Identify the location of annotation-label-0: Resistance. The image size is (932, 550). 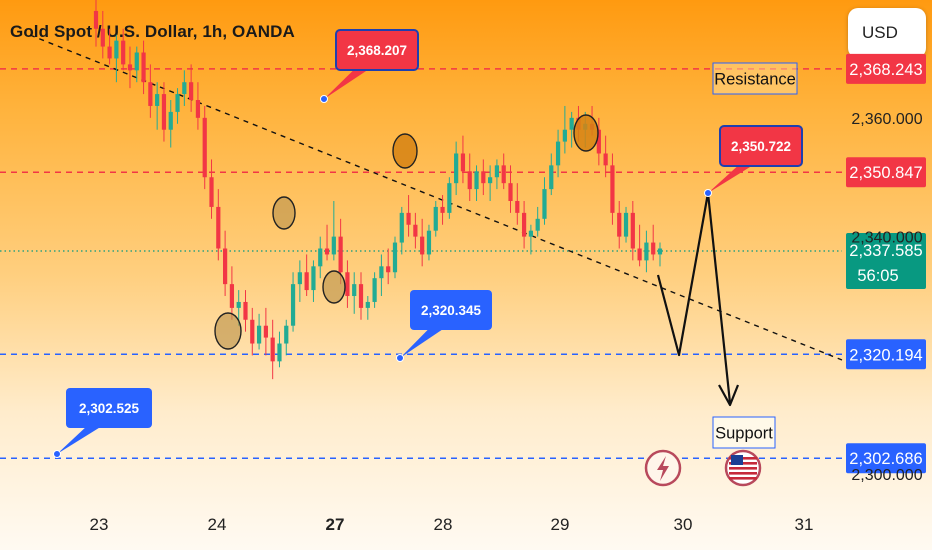
(755, 80).